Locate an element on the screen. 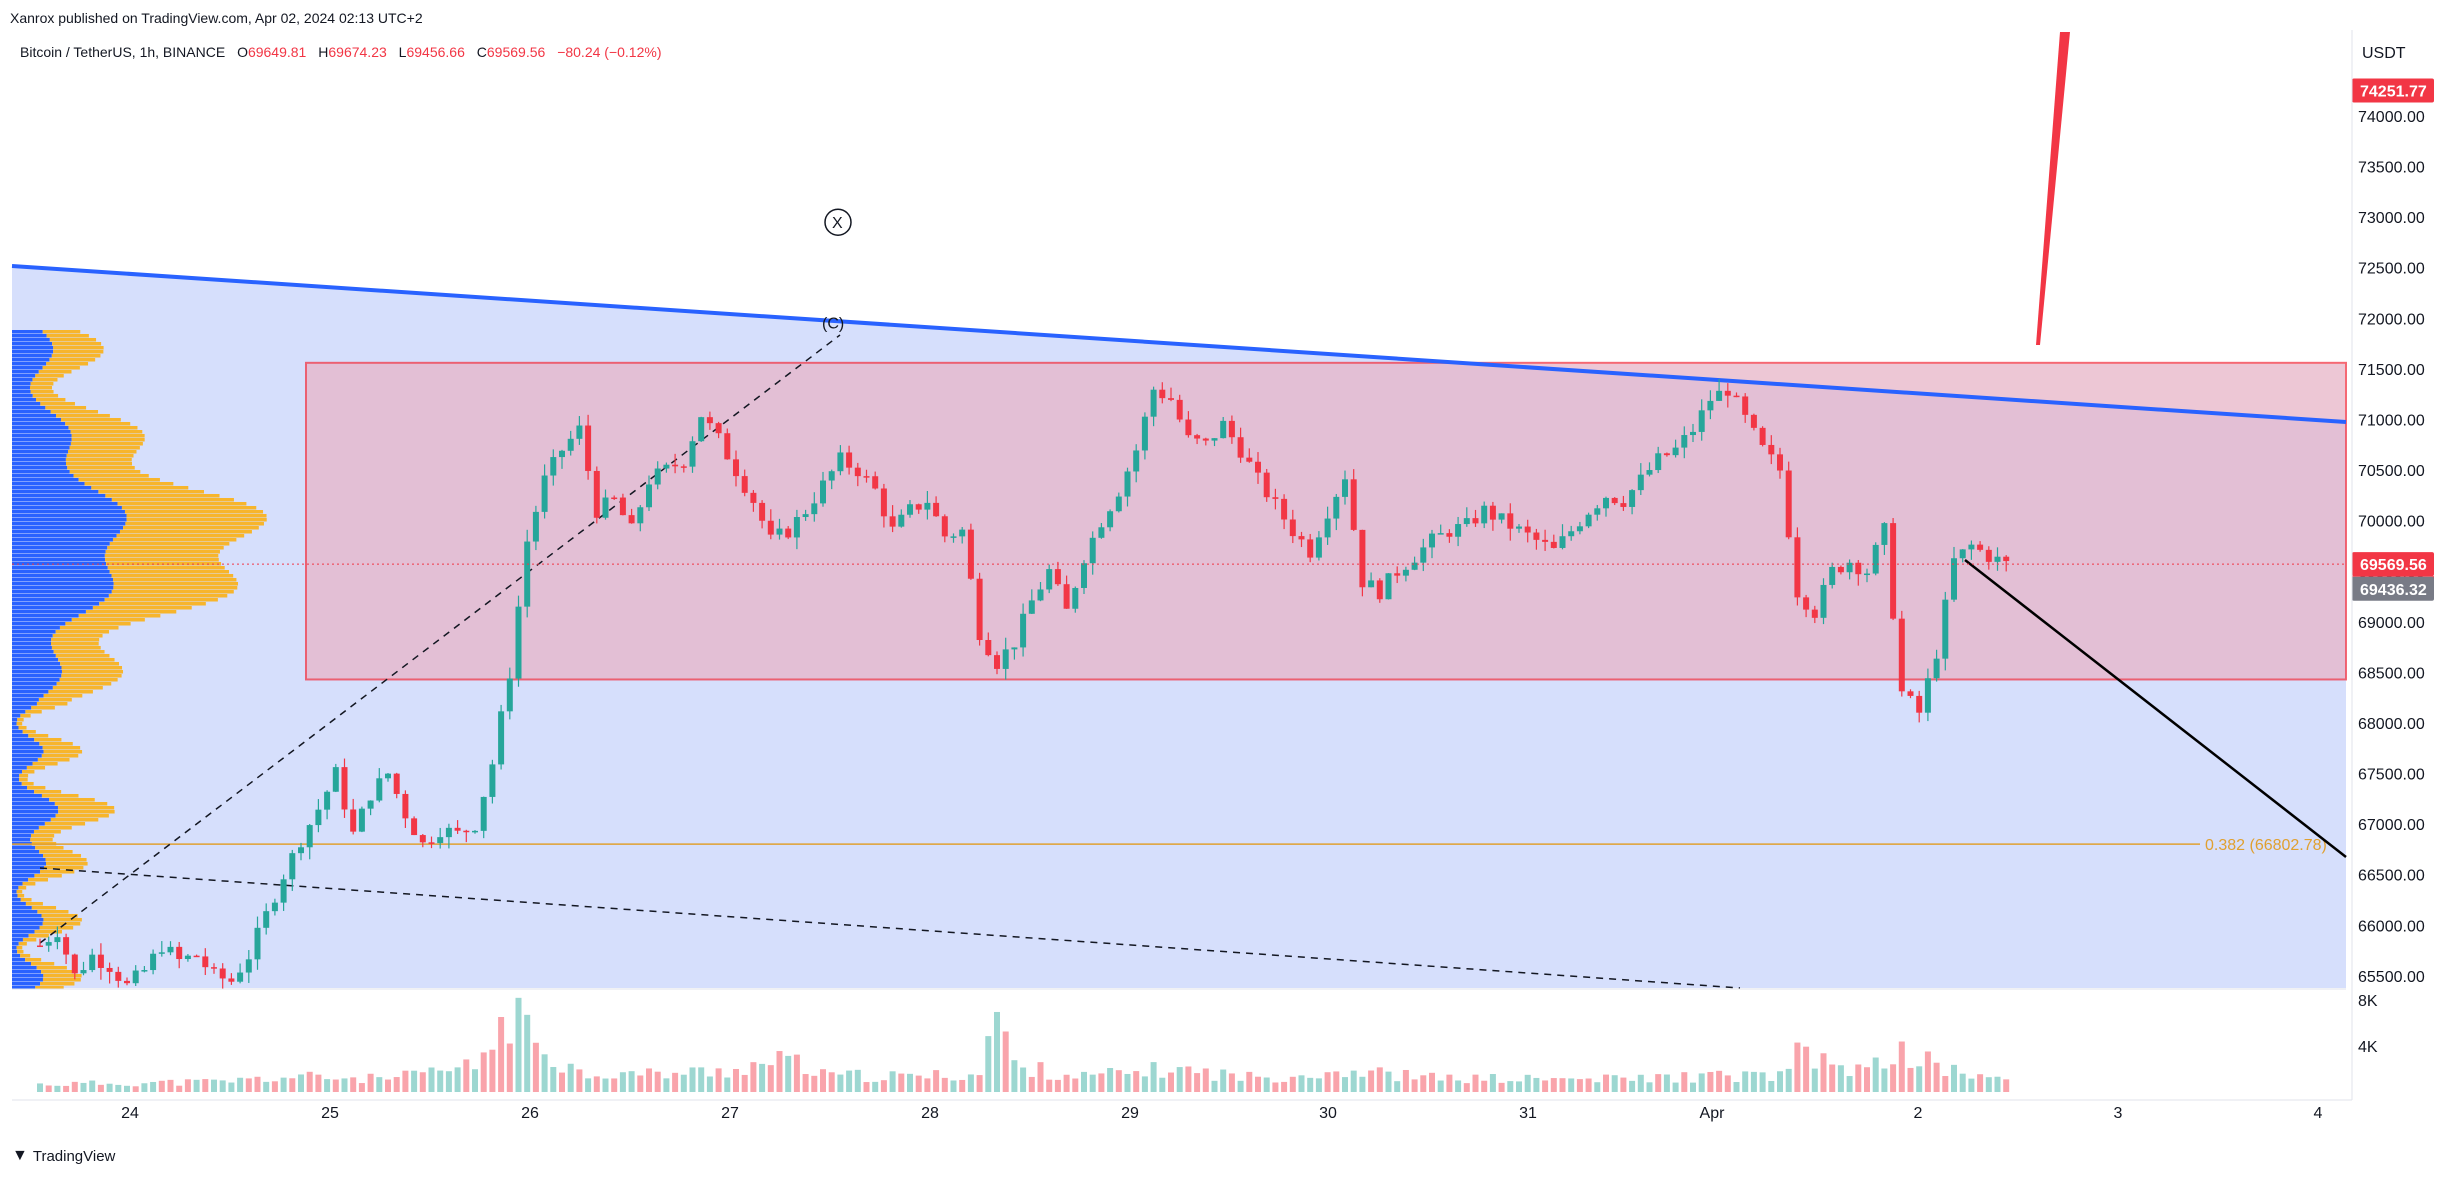 This screenshot has height=1177, width=2455. fib-label: 0.382 (66802.78) is located at coordinates (2266, 845).